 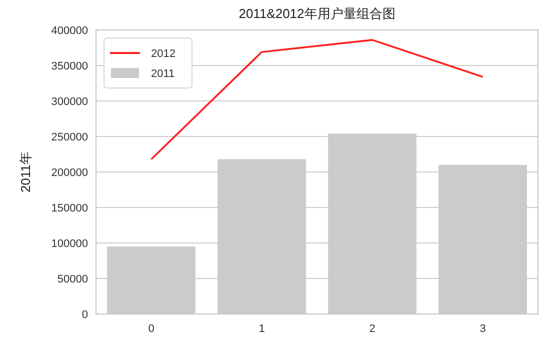 What do you see at coordinates (163, 74) in the screenshot?
I see `legend-label: 2011` at bounding box center [163, 74].